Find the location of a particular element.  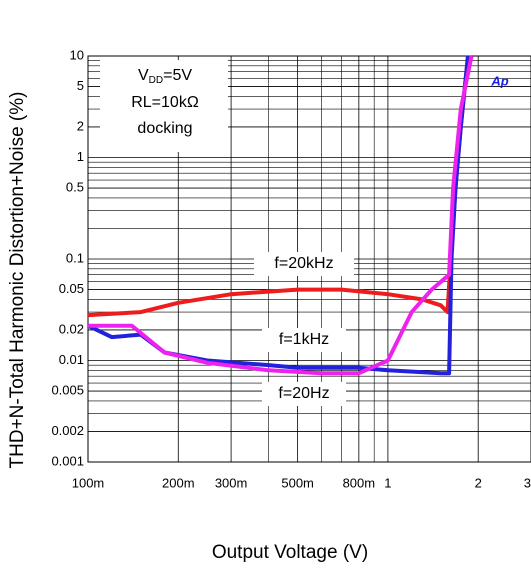

sub: DD is located at coordinates (156, 80).